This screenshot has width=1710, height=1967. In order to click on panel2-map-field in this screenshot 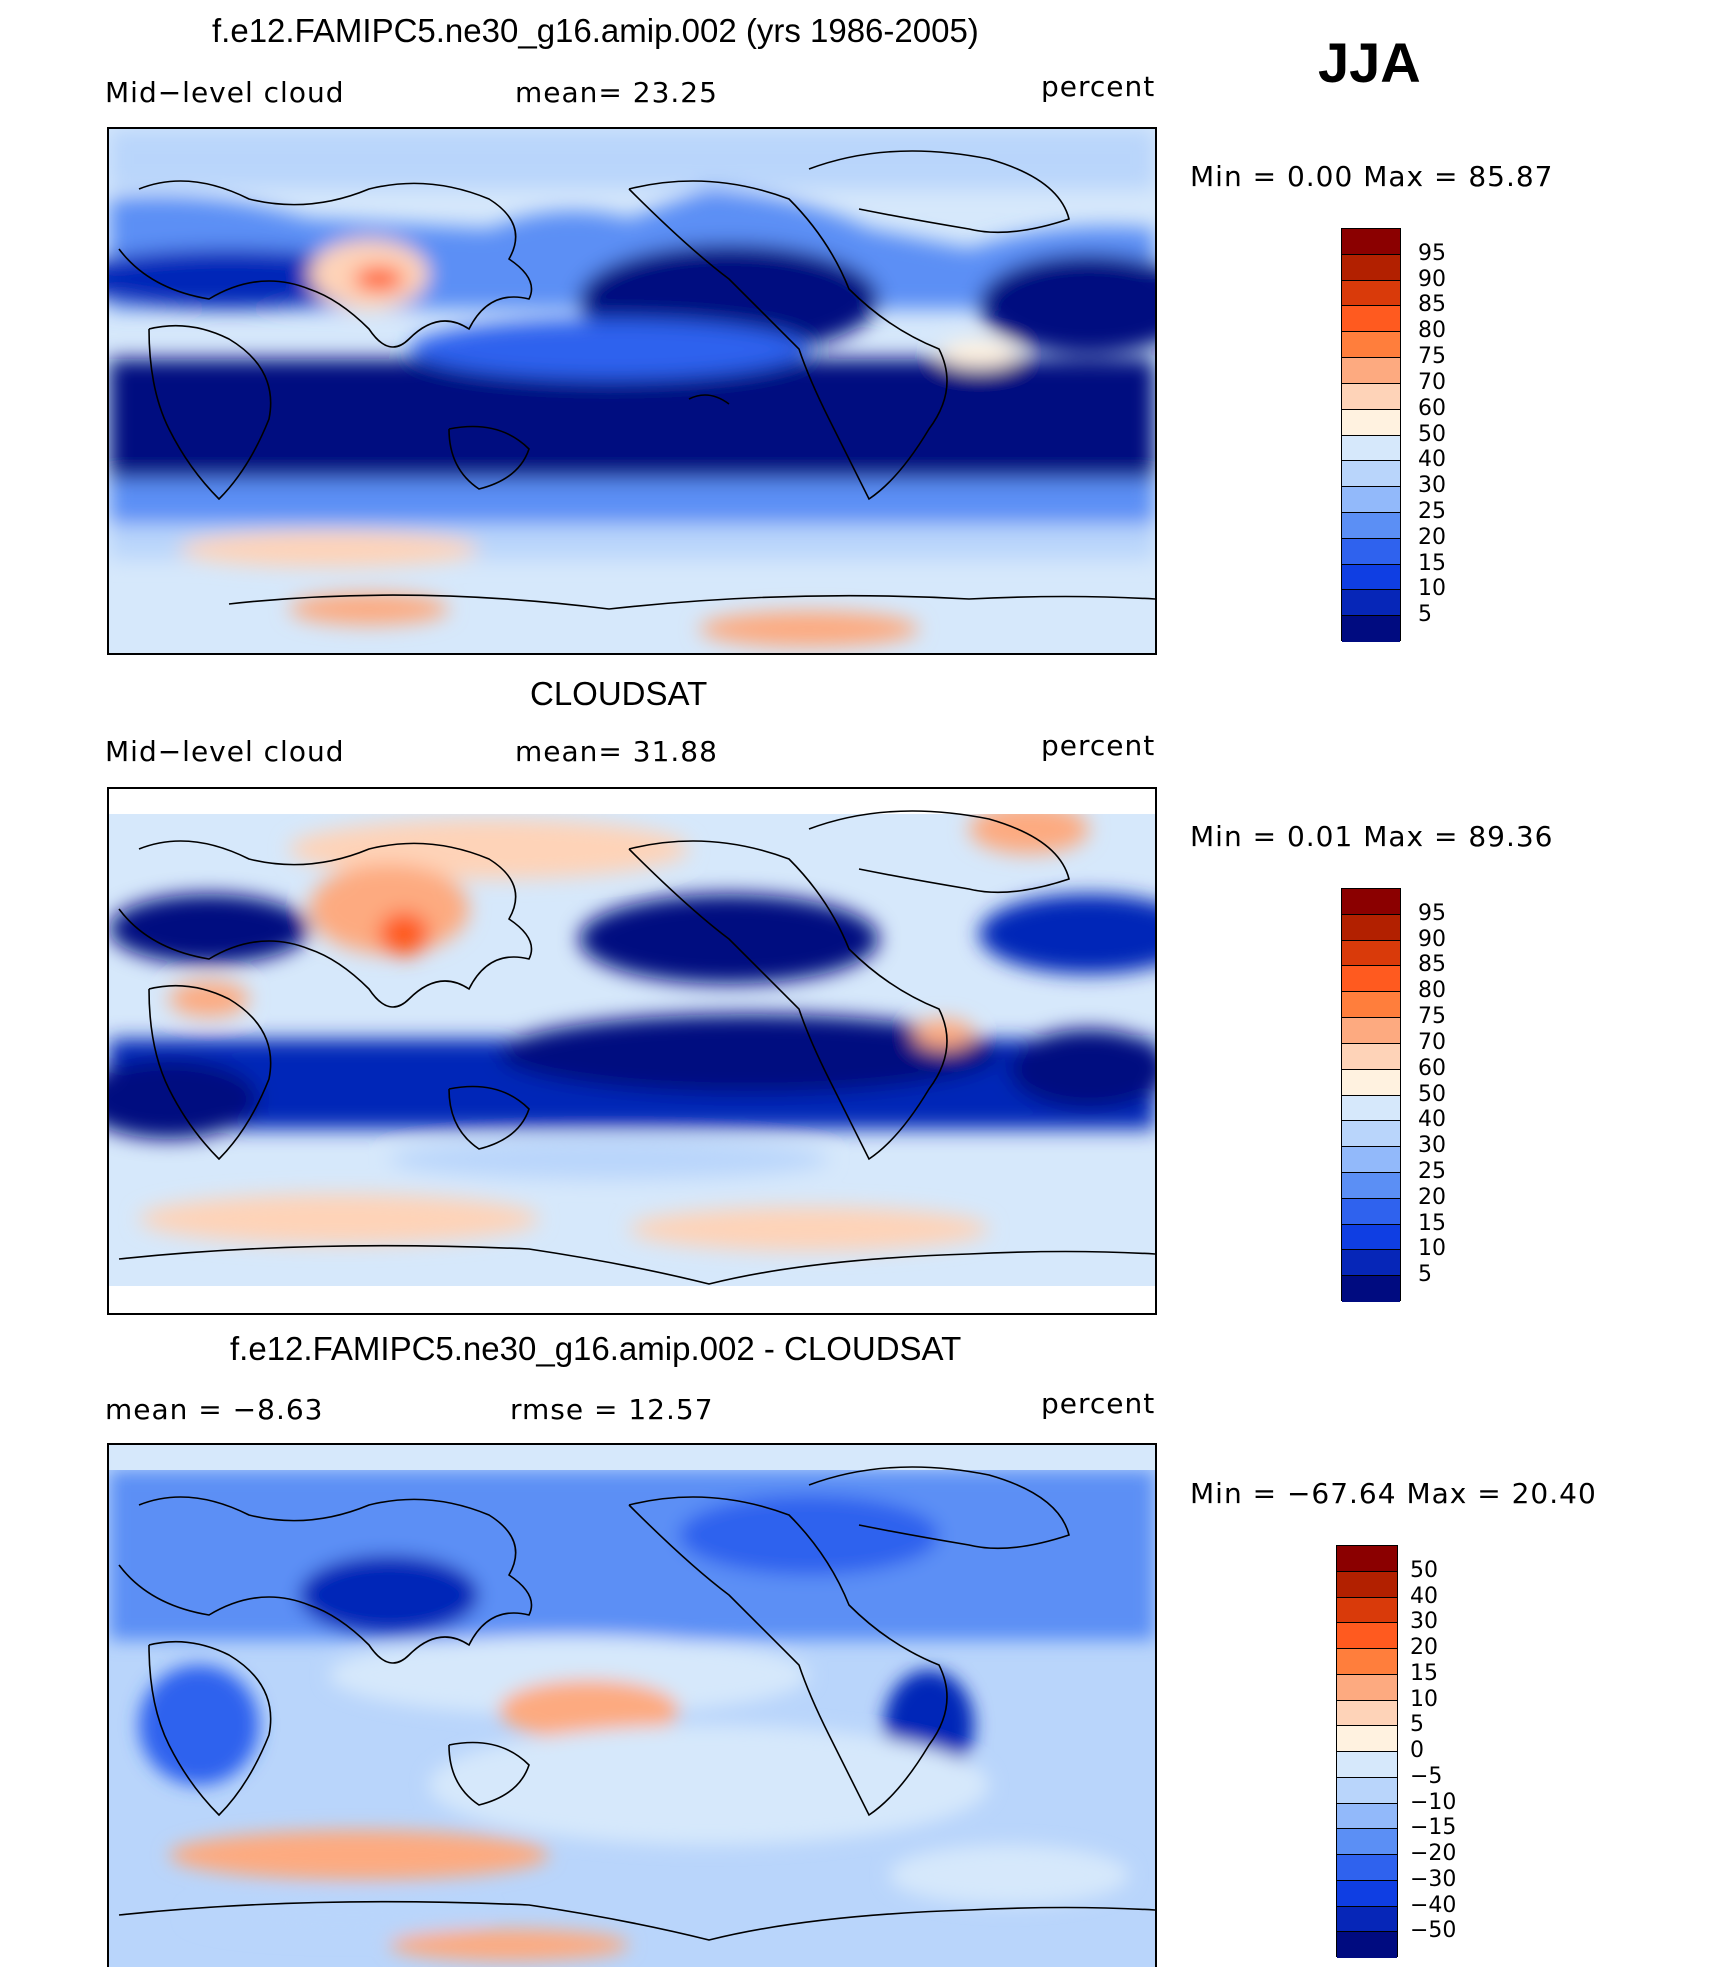, I will do `click(632, 1048)`.